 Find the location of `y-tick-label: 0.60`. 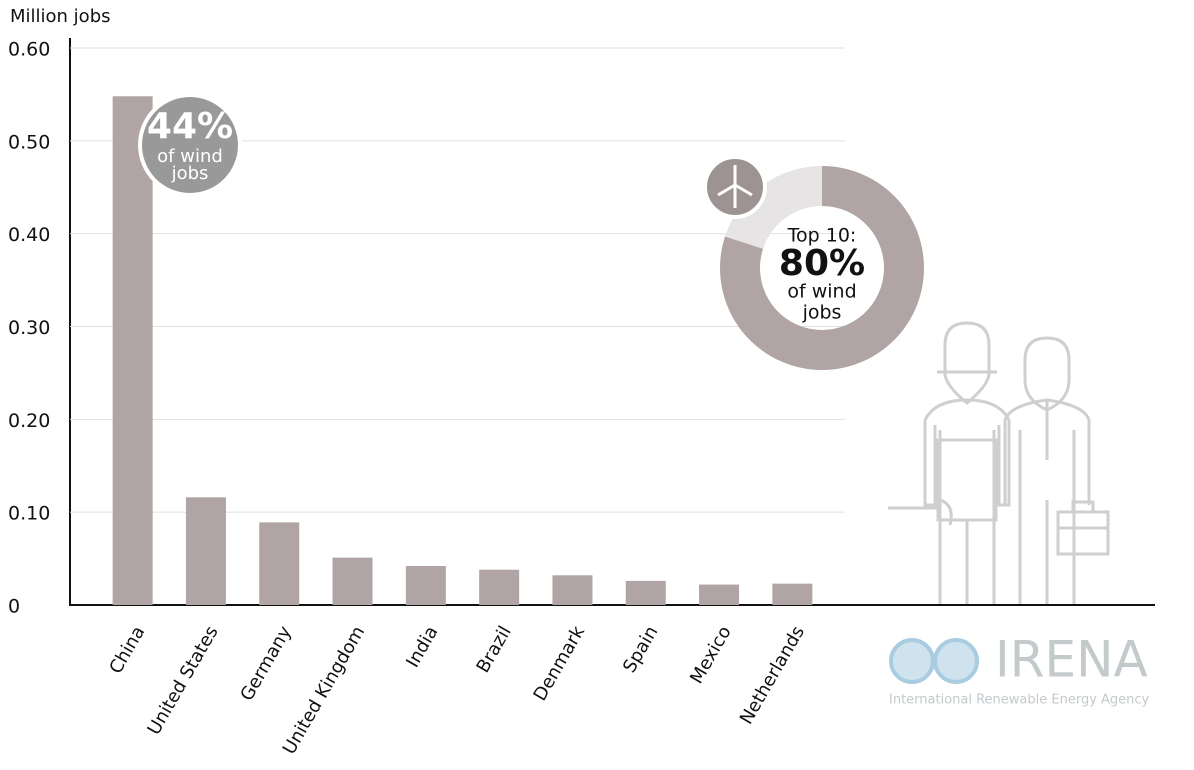

y-tick-label: 0.60 is located at coordinates (29, 50).